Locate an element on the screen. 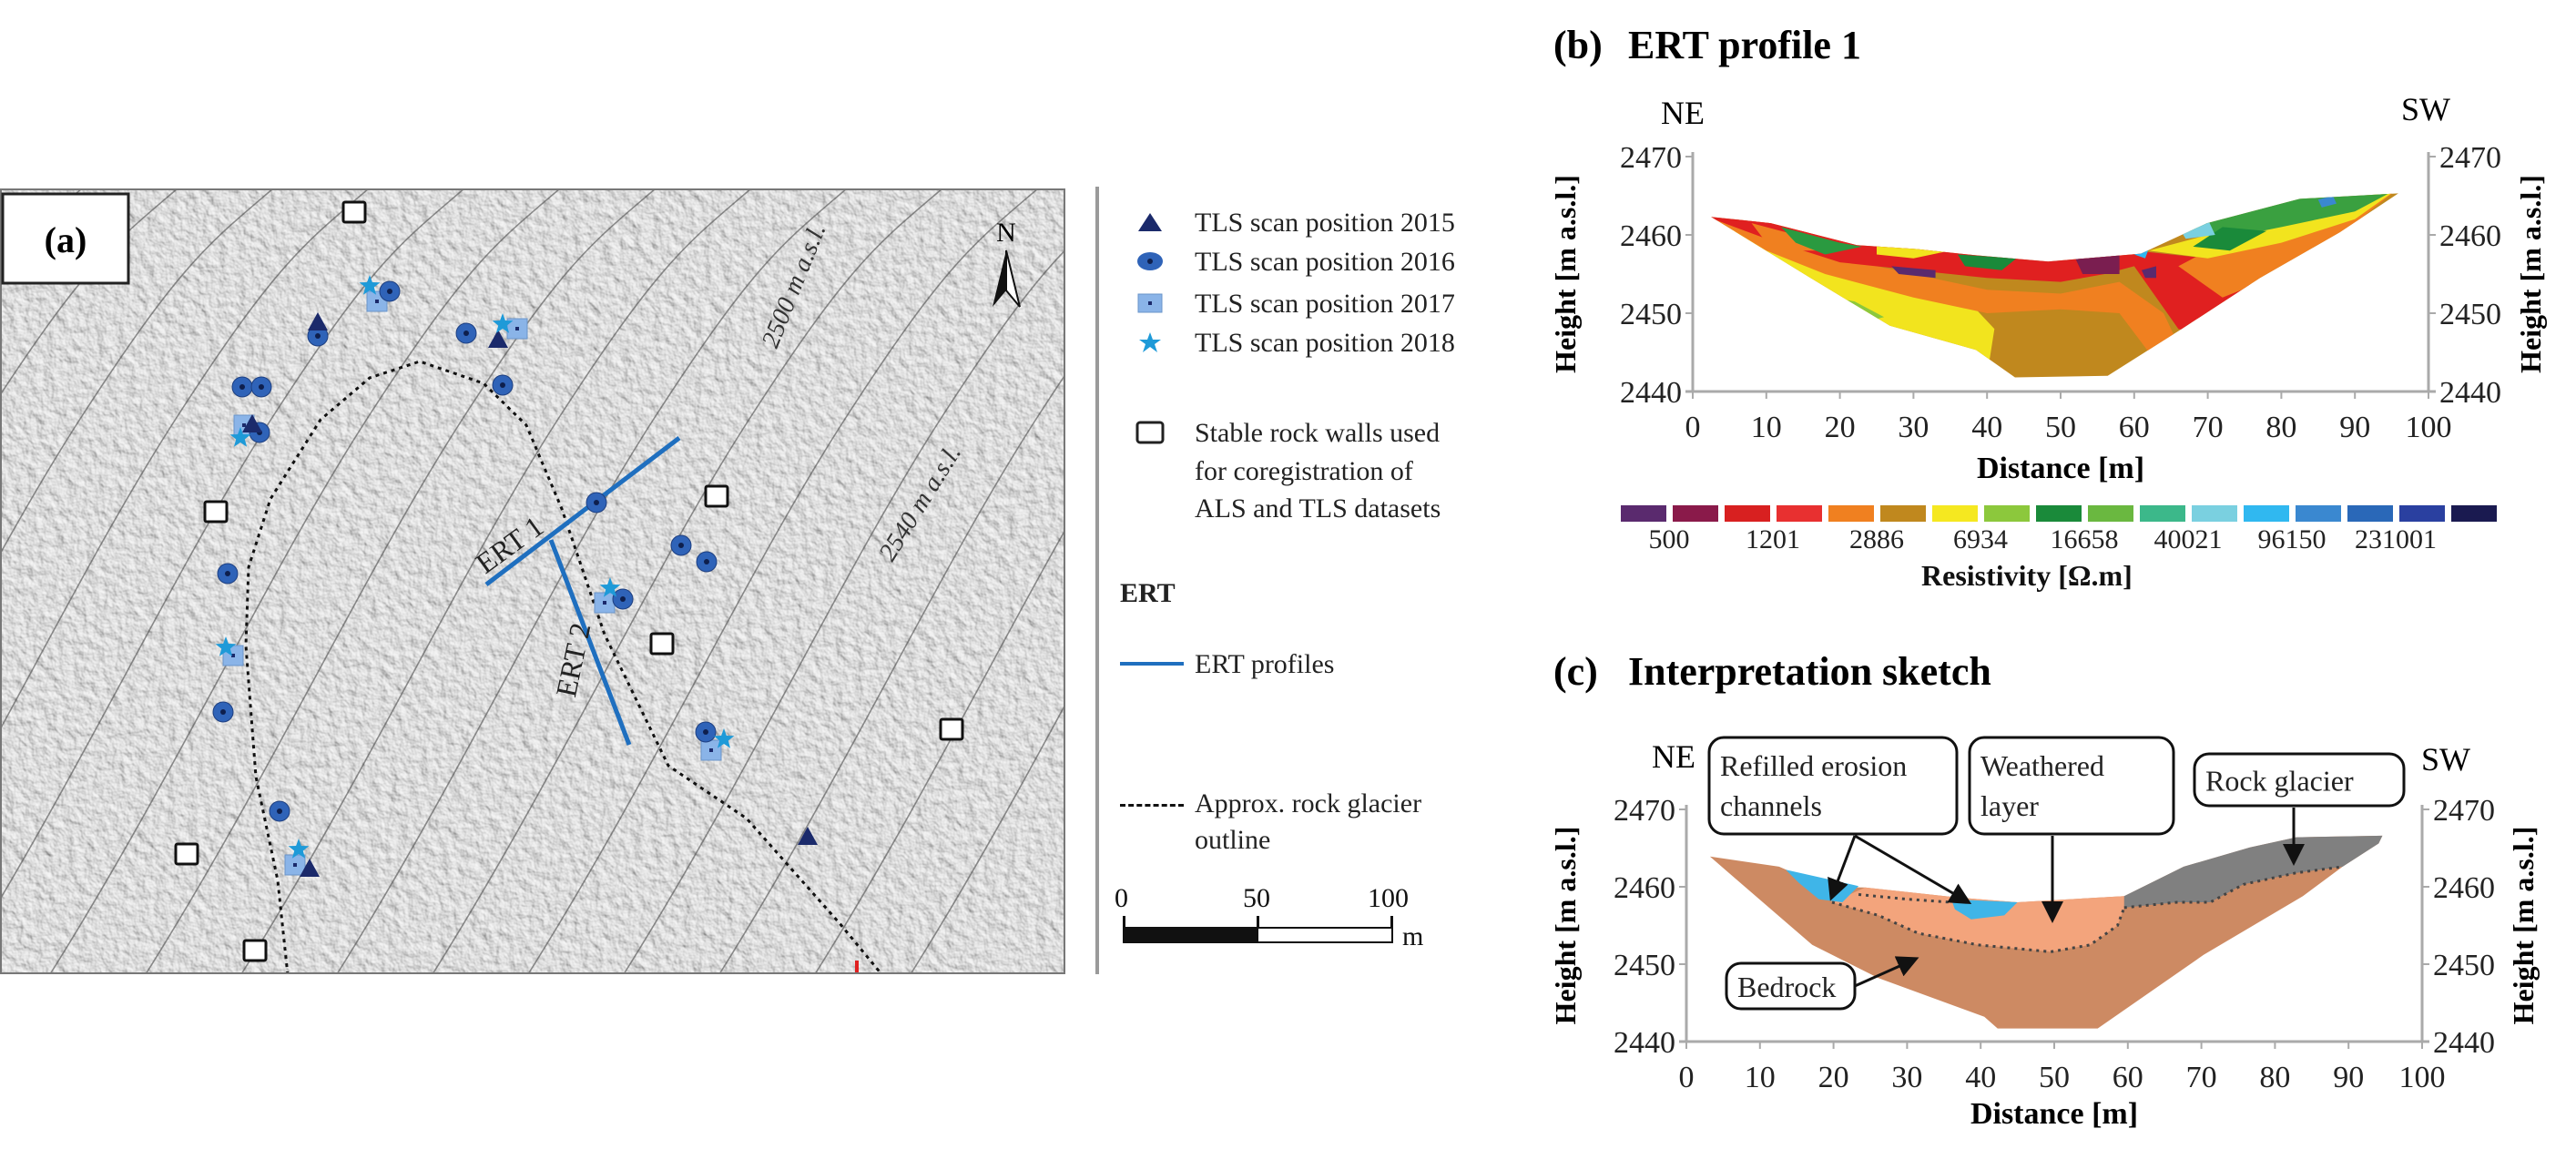  triangle-icon is located at coordinates (1150, 222).